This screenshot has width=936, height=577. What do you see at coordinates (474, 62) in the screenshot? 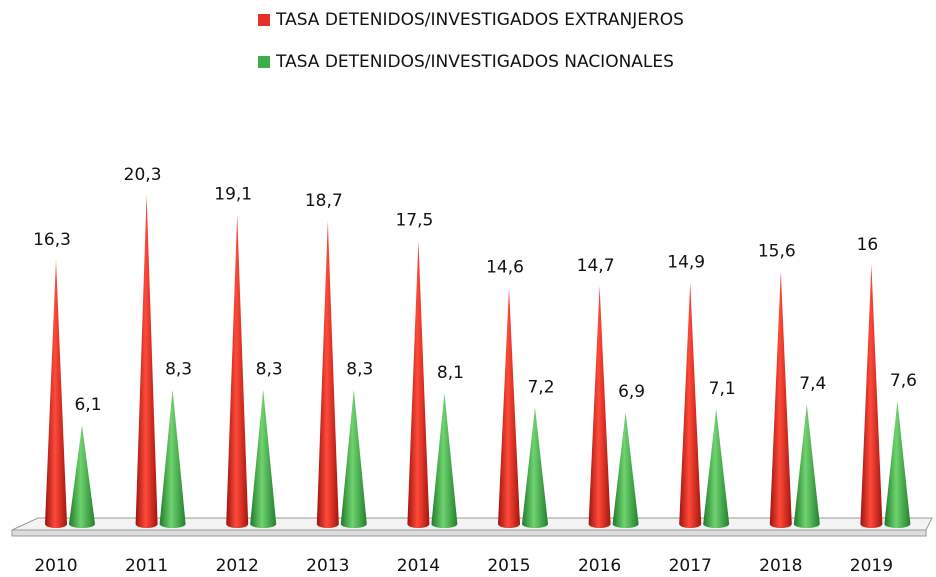
I see `legend-label: TASA DETENIDOS/INVESTIGADOS NACIONALES` at bounding box center [474, 62].